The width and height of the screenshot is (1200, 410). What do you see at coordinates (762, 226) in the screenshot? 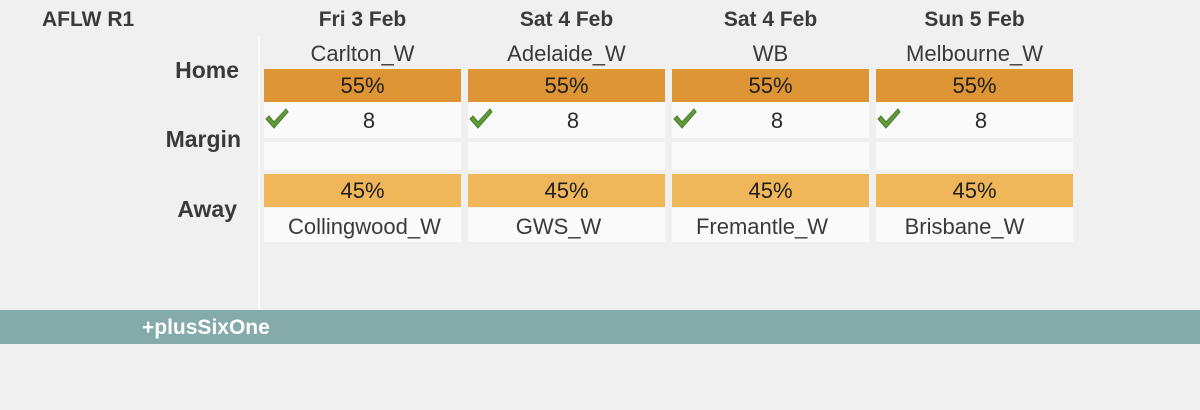
I see `away-team-name: Fremantle_W` at bounding box center [762, 226].